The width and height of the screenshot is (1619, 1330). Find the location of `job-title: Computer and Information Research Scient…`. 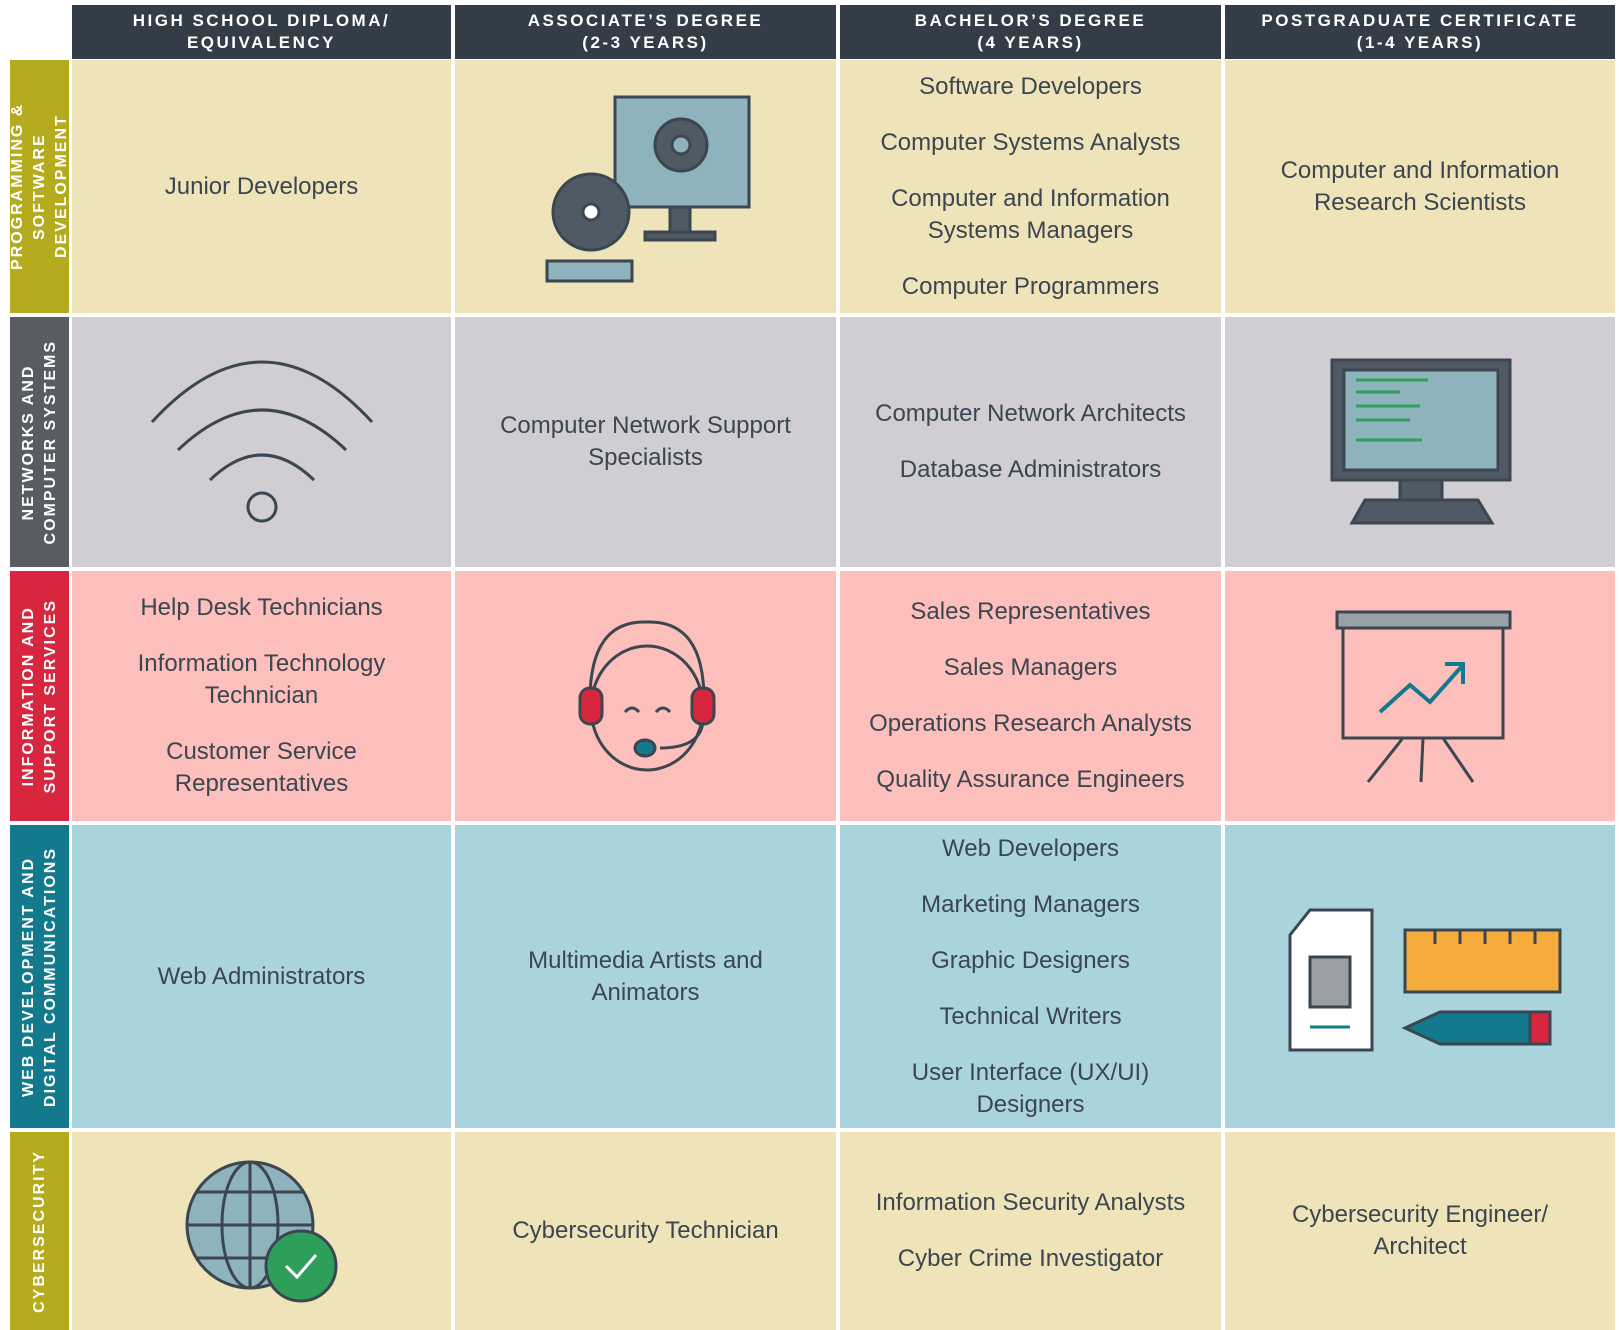

job-title: Computer and Information Research Scient… is located at coordinates (1420, 186).